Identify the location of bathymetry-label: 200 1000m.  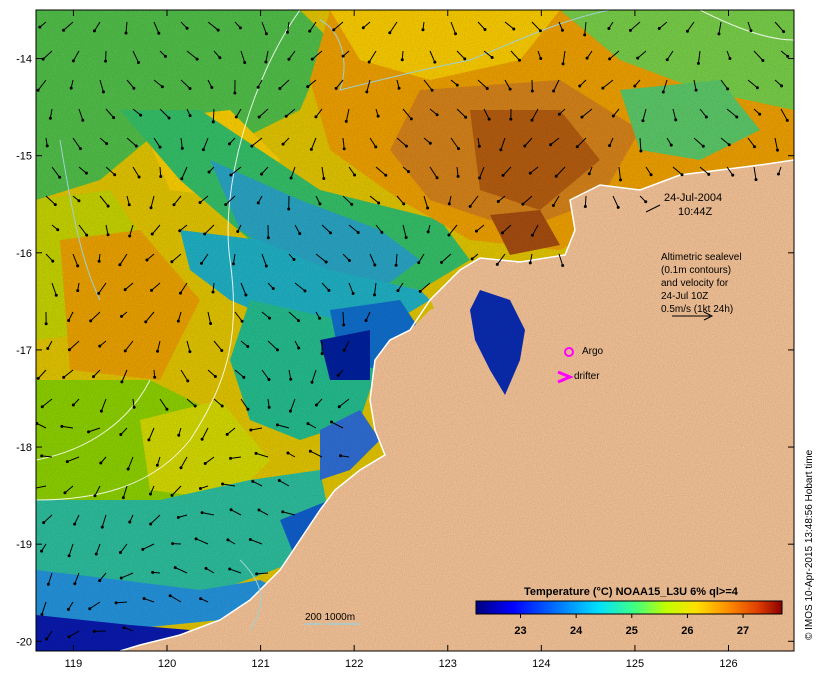
(330, 617).